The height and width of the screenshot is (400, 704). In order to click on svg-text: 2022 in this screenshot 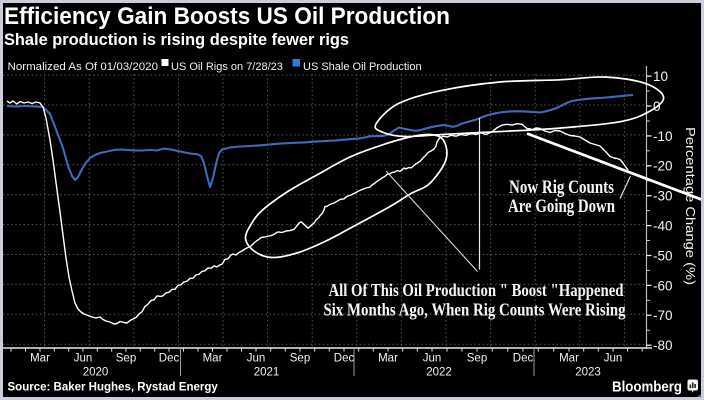, I will do `click(439, 373)`.